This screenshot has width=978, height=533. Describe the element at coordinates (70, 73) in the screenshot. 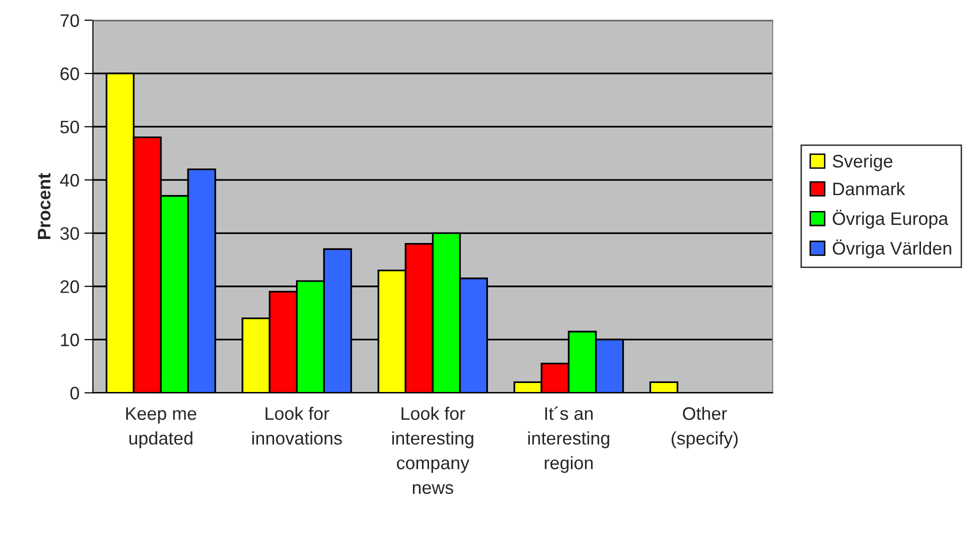

I see `y-tick-label: 60` at that location.